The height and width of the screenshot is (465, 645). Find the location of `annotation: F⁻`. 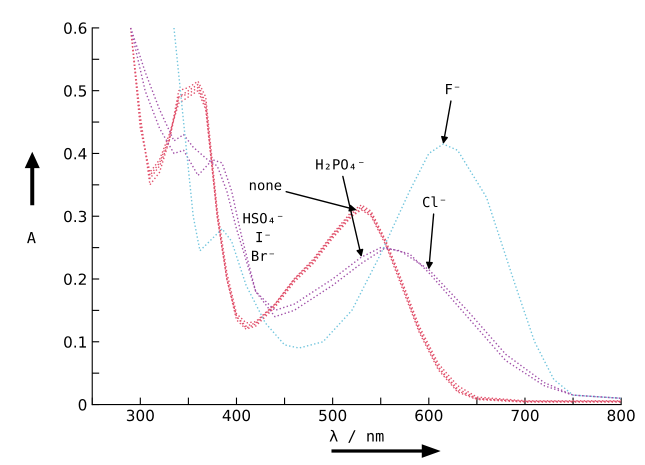

annotation: F⁻ is located at coordinates (453, 89).